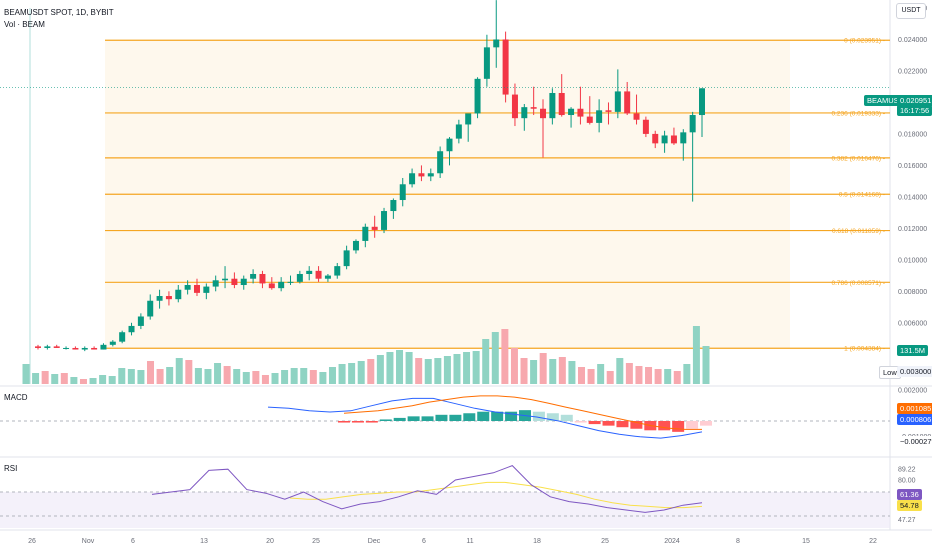  What do you see at coordinates (912, 166) in the screenshot?
I see `price-tick-label: 0.016000` at bounding box center [912, 166].